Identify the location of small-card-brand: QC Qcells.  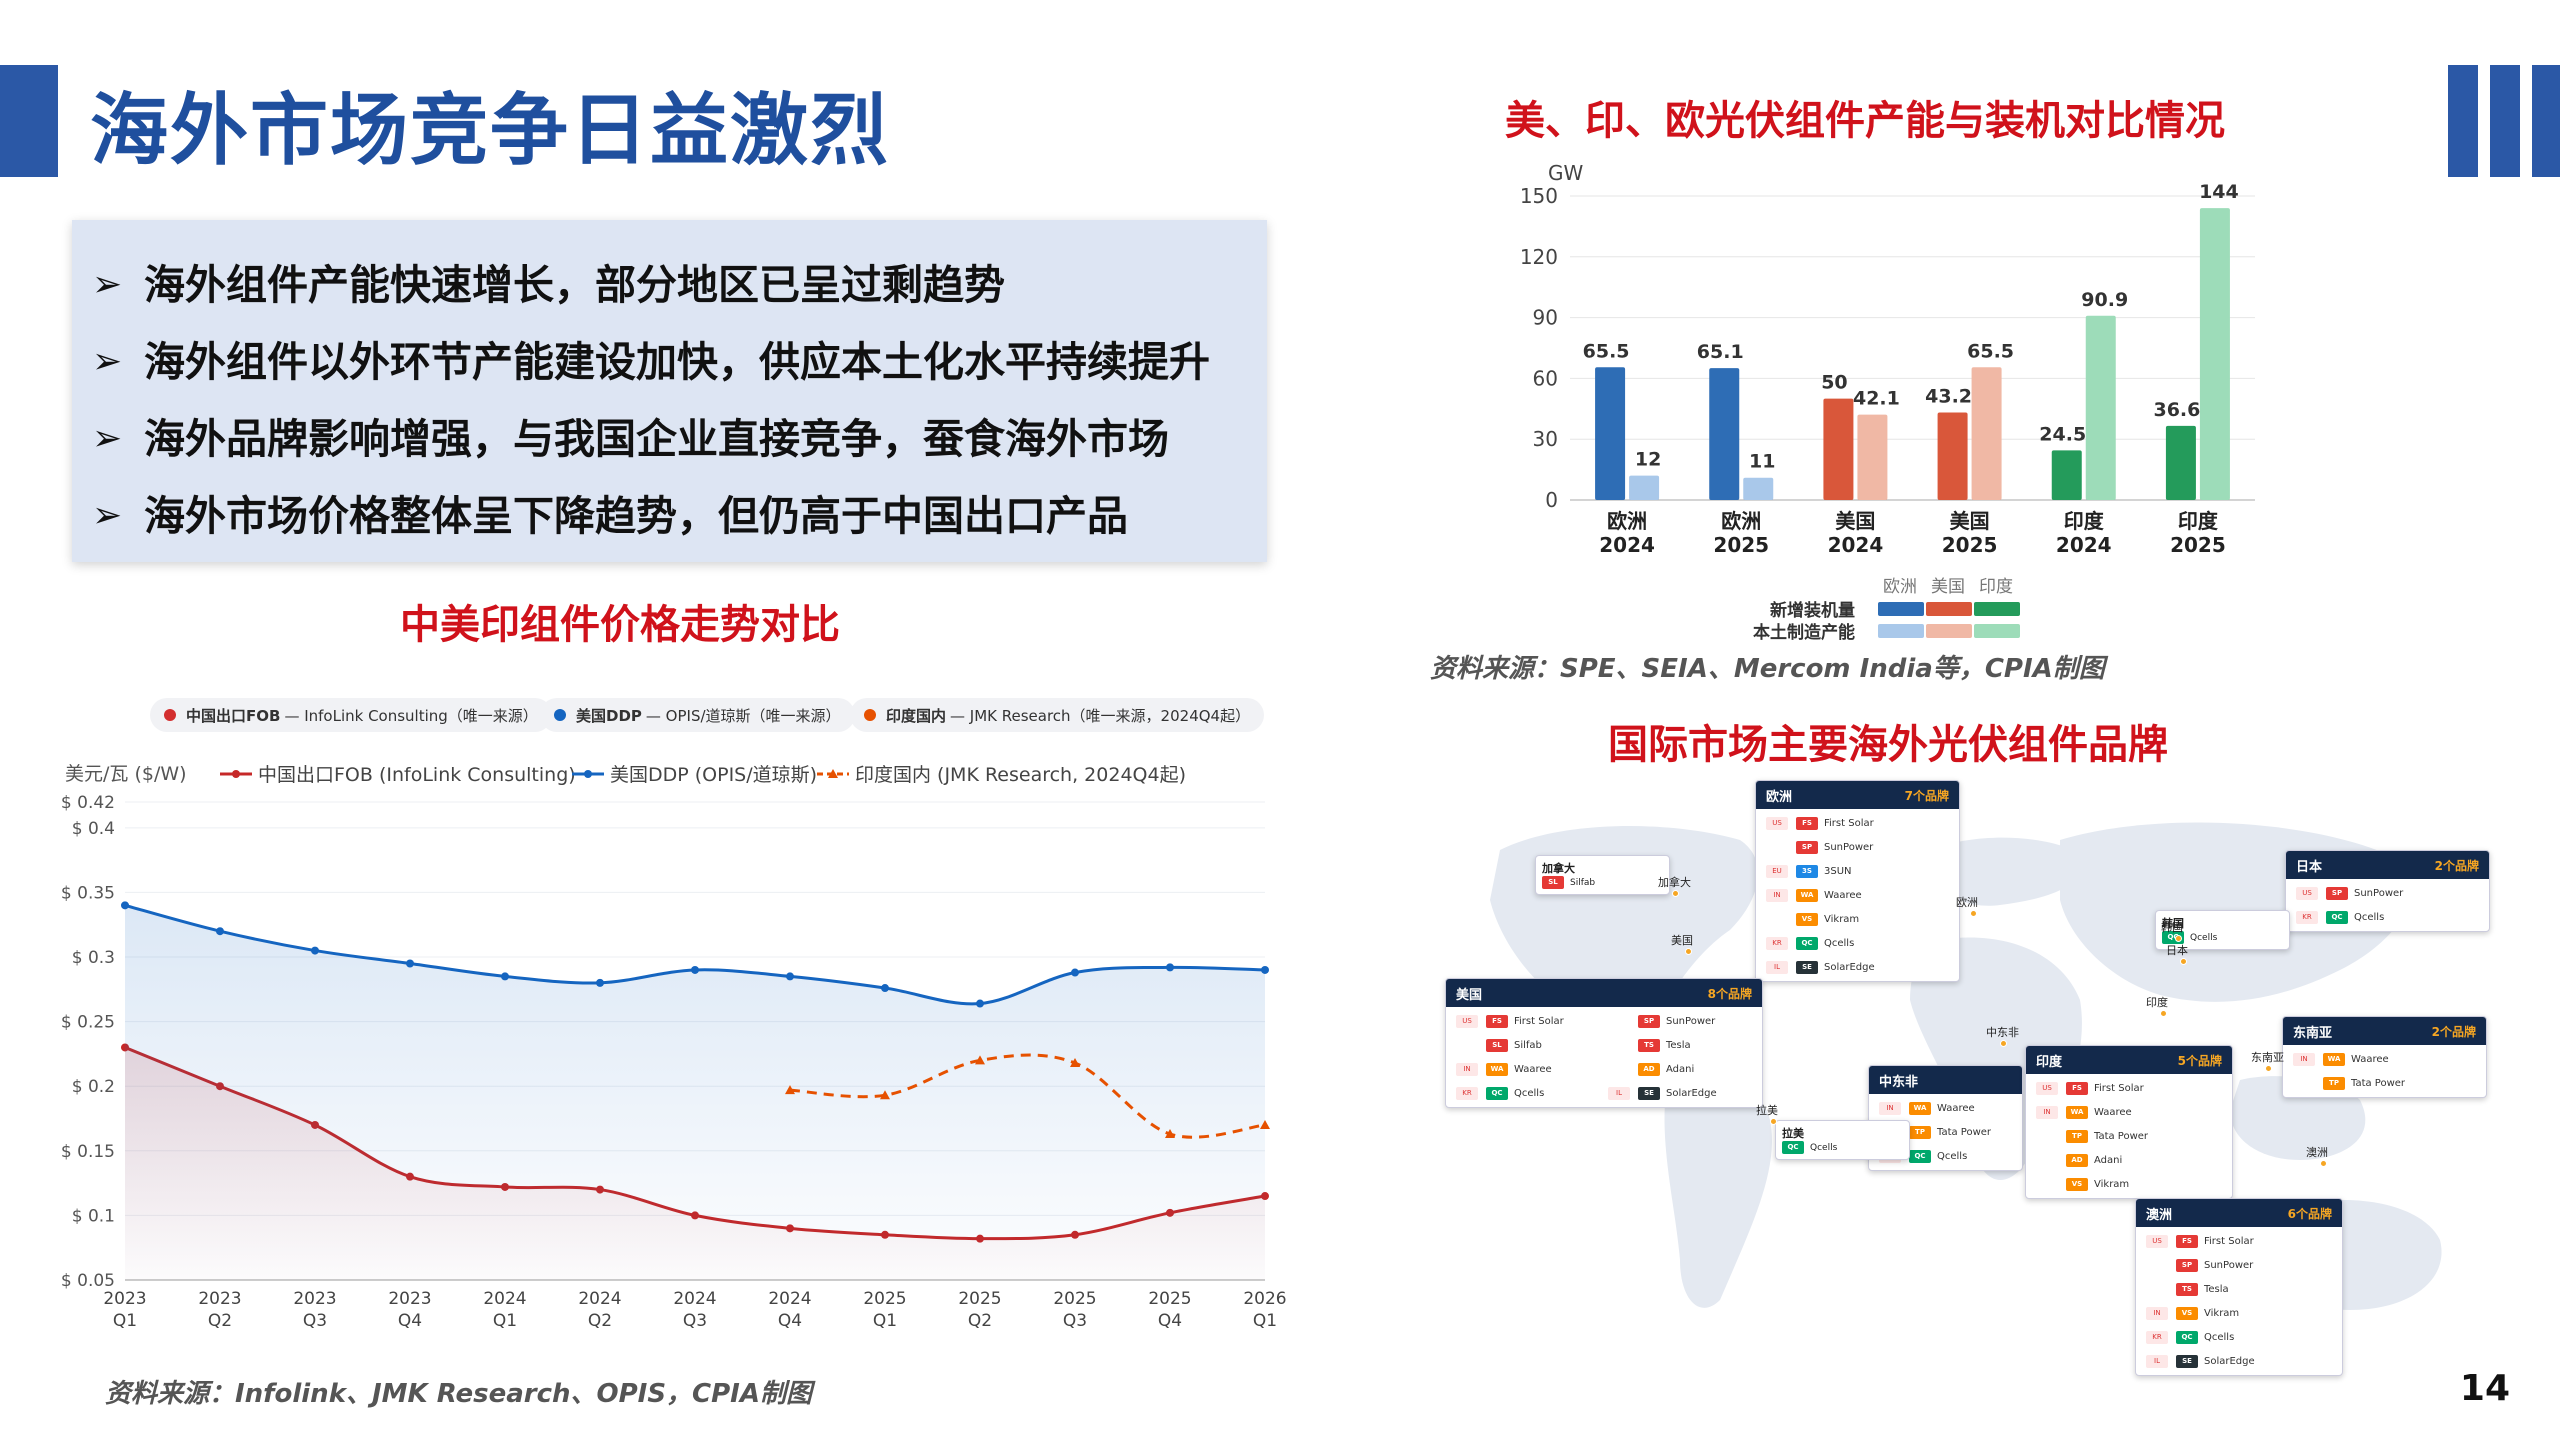
(1842, 1147).